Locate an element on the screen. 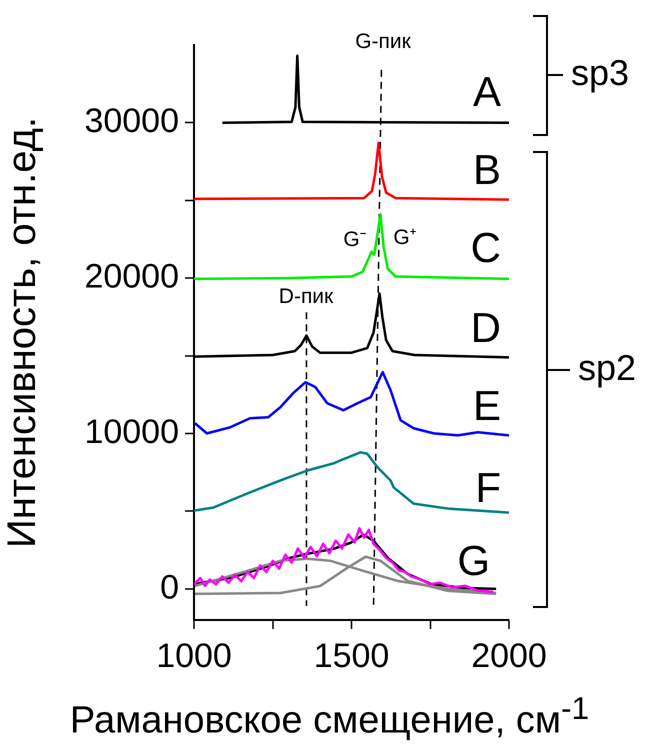  annotation: G-пик is located at coordinates (383, 41).